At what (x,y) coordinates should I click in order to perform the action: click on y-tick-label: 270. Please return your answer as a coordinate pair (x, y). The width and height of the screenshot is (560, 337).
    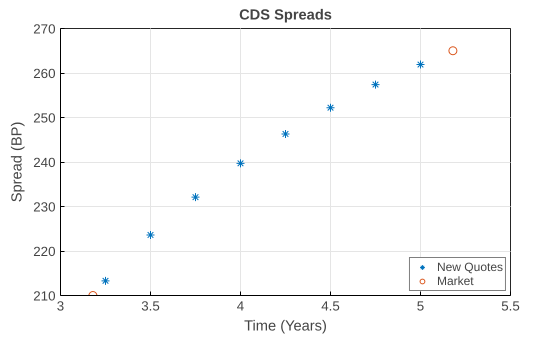
    Looking at the image, I should click on (44, 29).